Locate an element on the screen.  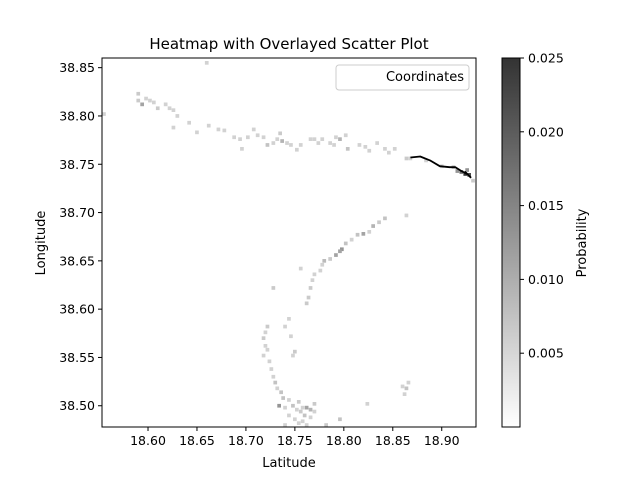
colorbar-tick-label: 0.025 is located at coordinates (546, 58).